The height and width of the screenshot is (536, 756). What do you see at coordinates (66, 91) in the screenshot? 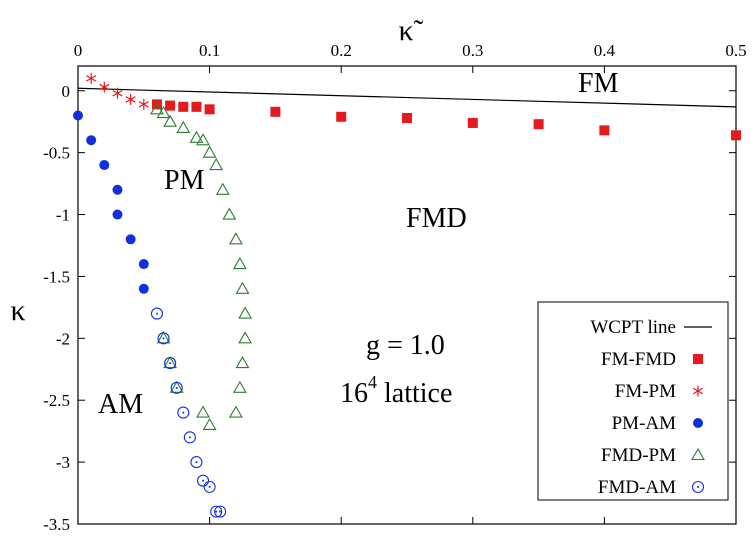
I see `y-tick-label-0: 0` at bounding box center [66, 91].